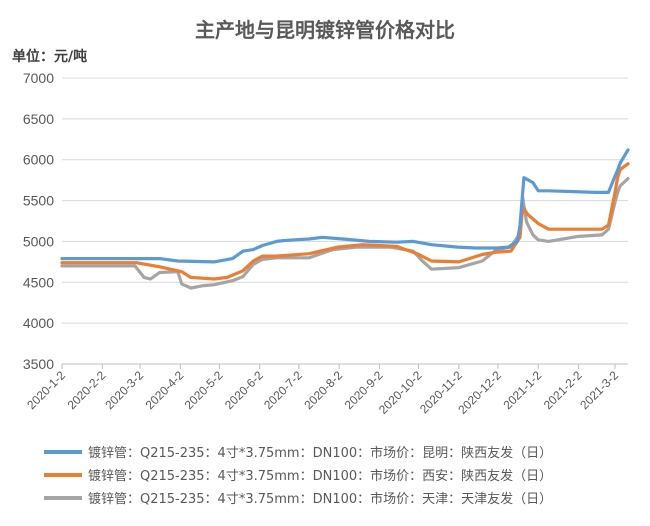 This screenshot has width=650, height=526. Describe the element at coordinates (400, 392) in the screenshot. I see `x-tick-label: 2020-10-2` at that location.